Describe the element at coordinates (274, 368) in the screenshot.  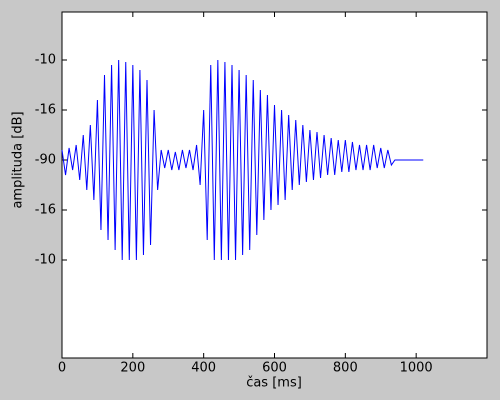
I see `x-tick-label: 600` at that location.